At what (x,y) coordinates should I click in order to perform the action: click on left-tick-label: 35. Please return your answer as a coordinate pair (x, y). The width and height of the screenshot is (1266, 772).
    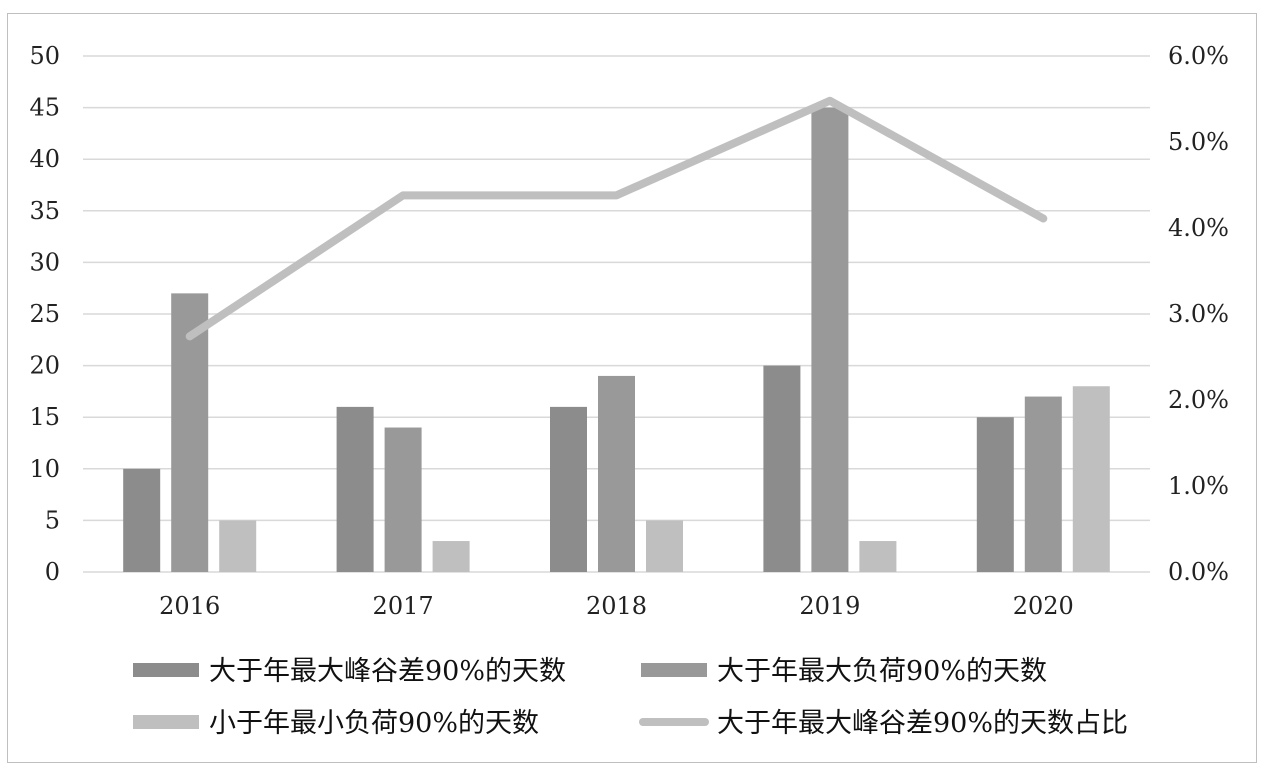
    Looking at the image, I should click on (44, 211).